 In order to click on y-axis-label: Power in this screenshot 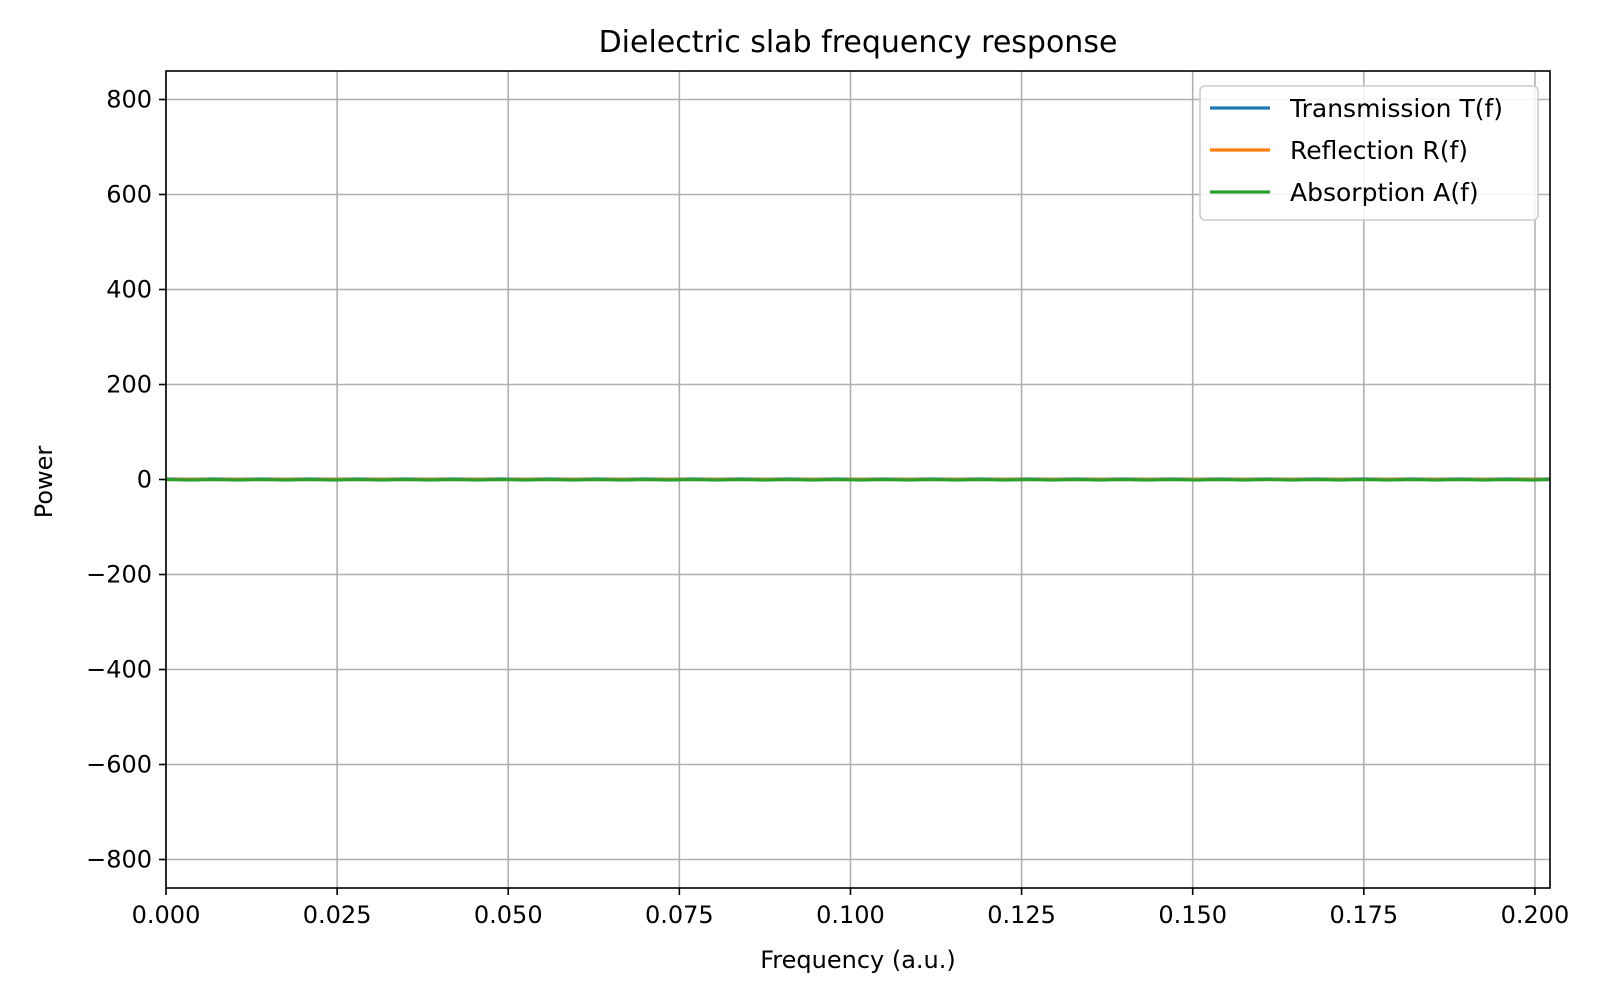, I will do `click(44, 482)`.